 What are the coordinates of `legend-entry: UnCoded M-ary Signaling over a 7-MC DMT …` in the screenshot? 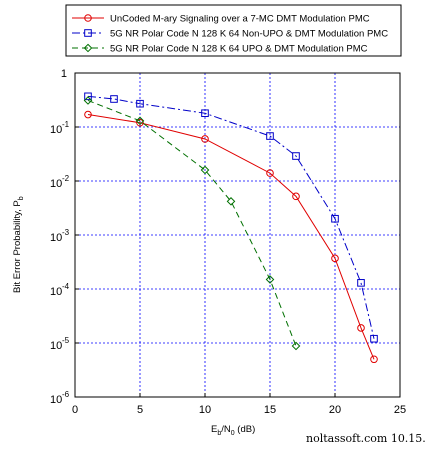 It's located at (240, 19).